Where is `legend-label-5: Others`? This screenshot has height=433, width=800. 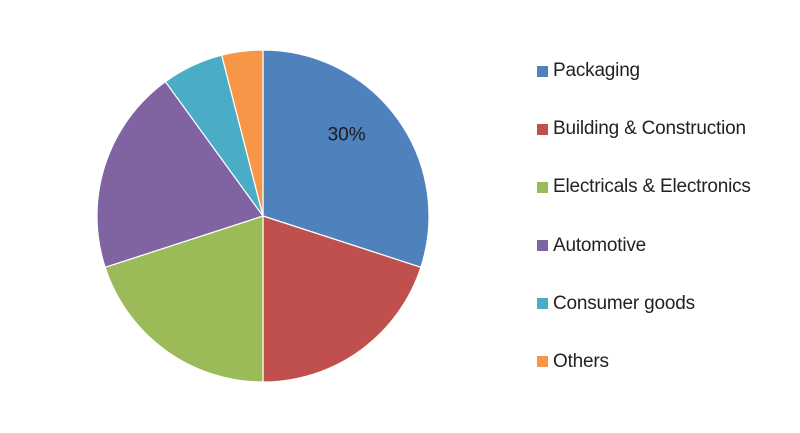 legend-label-5: Others is located at coordinates (581, 361).